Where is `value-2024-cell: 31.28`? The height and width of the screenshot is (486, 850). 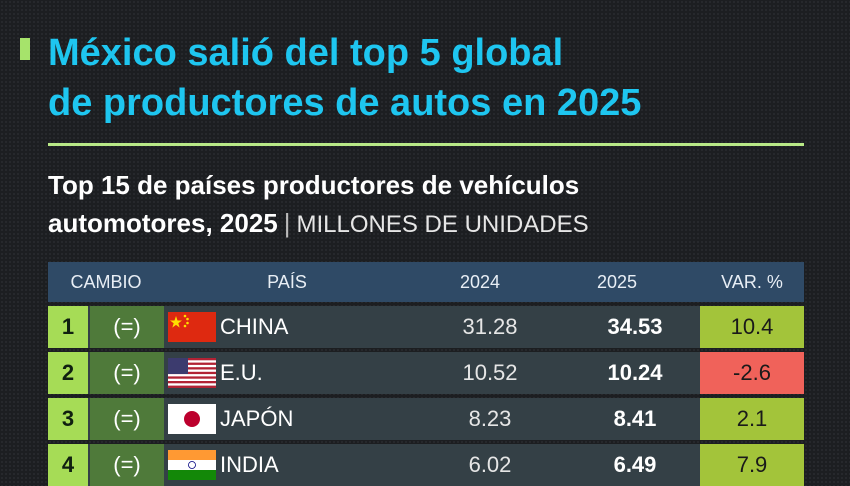
value-2024-cell: 31.28 is located at coordinates (490, 326).